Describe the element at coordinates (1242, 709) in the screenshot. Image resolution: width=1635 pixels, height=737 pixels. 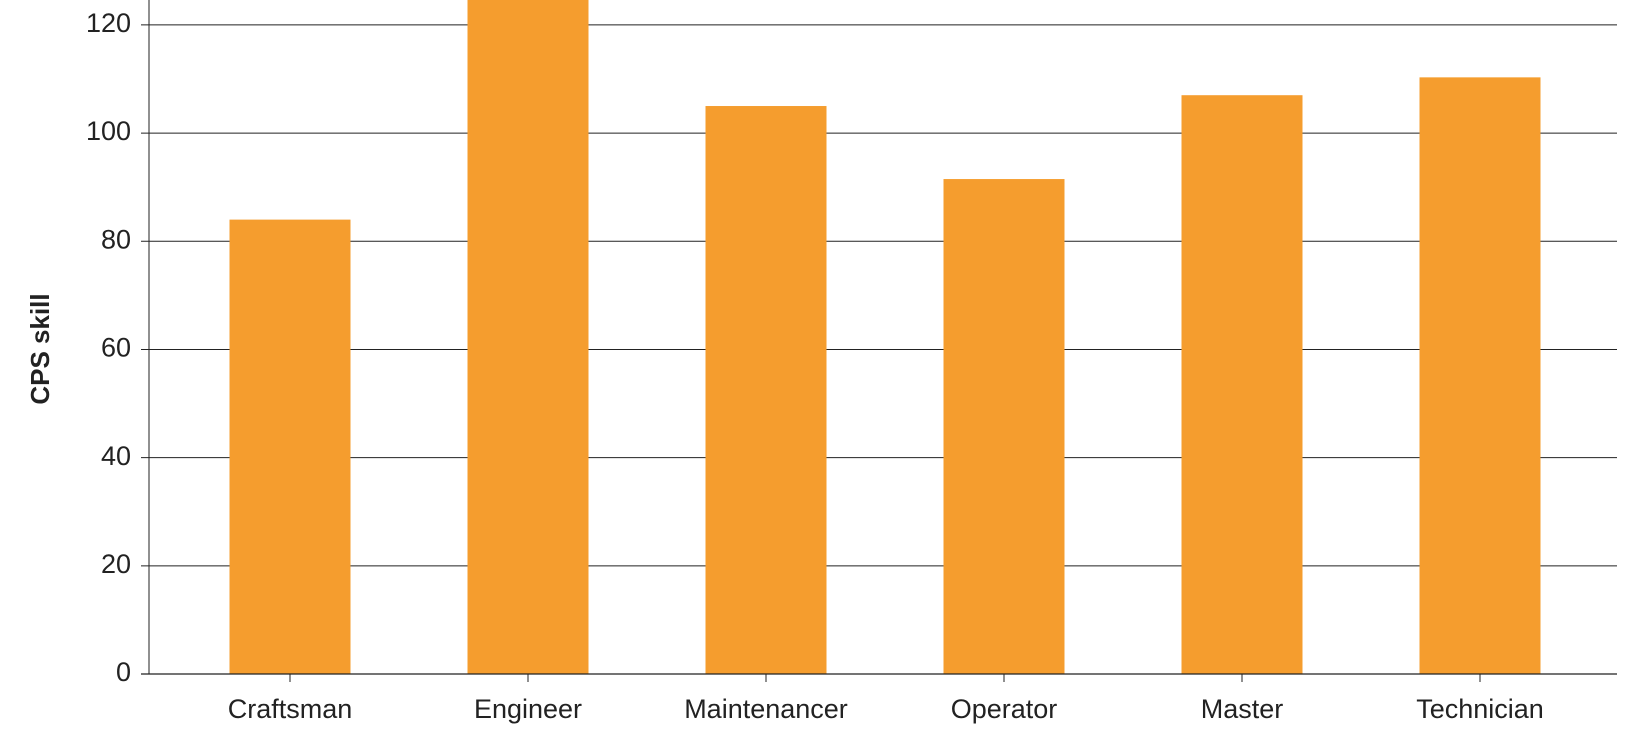
I see `x-tick-label: Master` at that location.